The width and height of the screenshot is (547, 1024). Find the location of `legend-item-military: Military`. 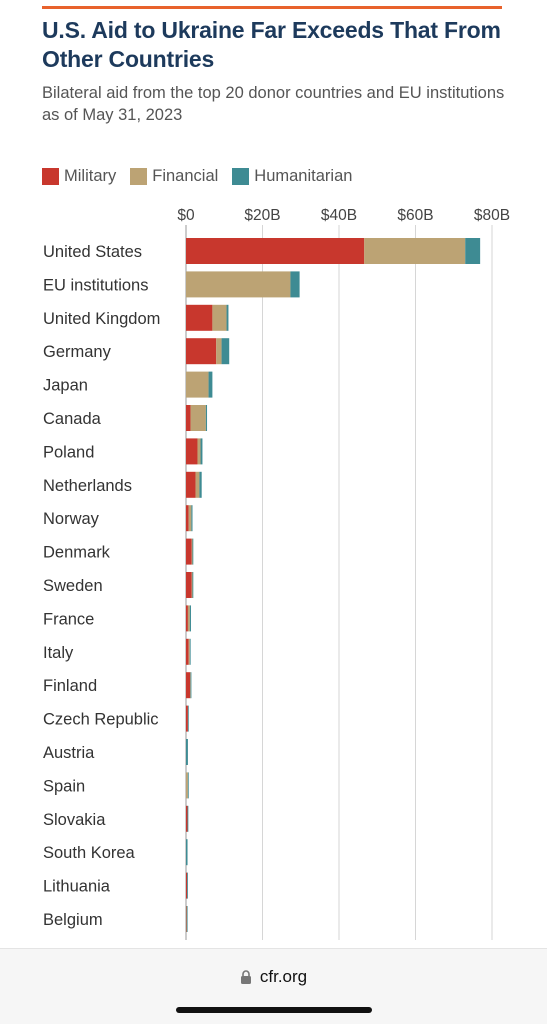

legend-item-military: Military is located at coordinates (79, 176).